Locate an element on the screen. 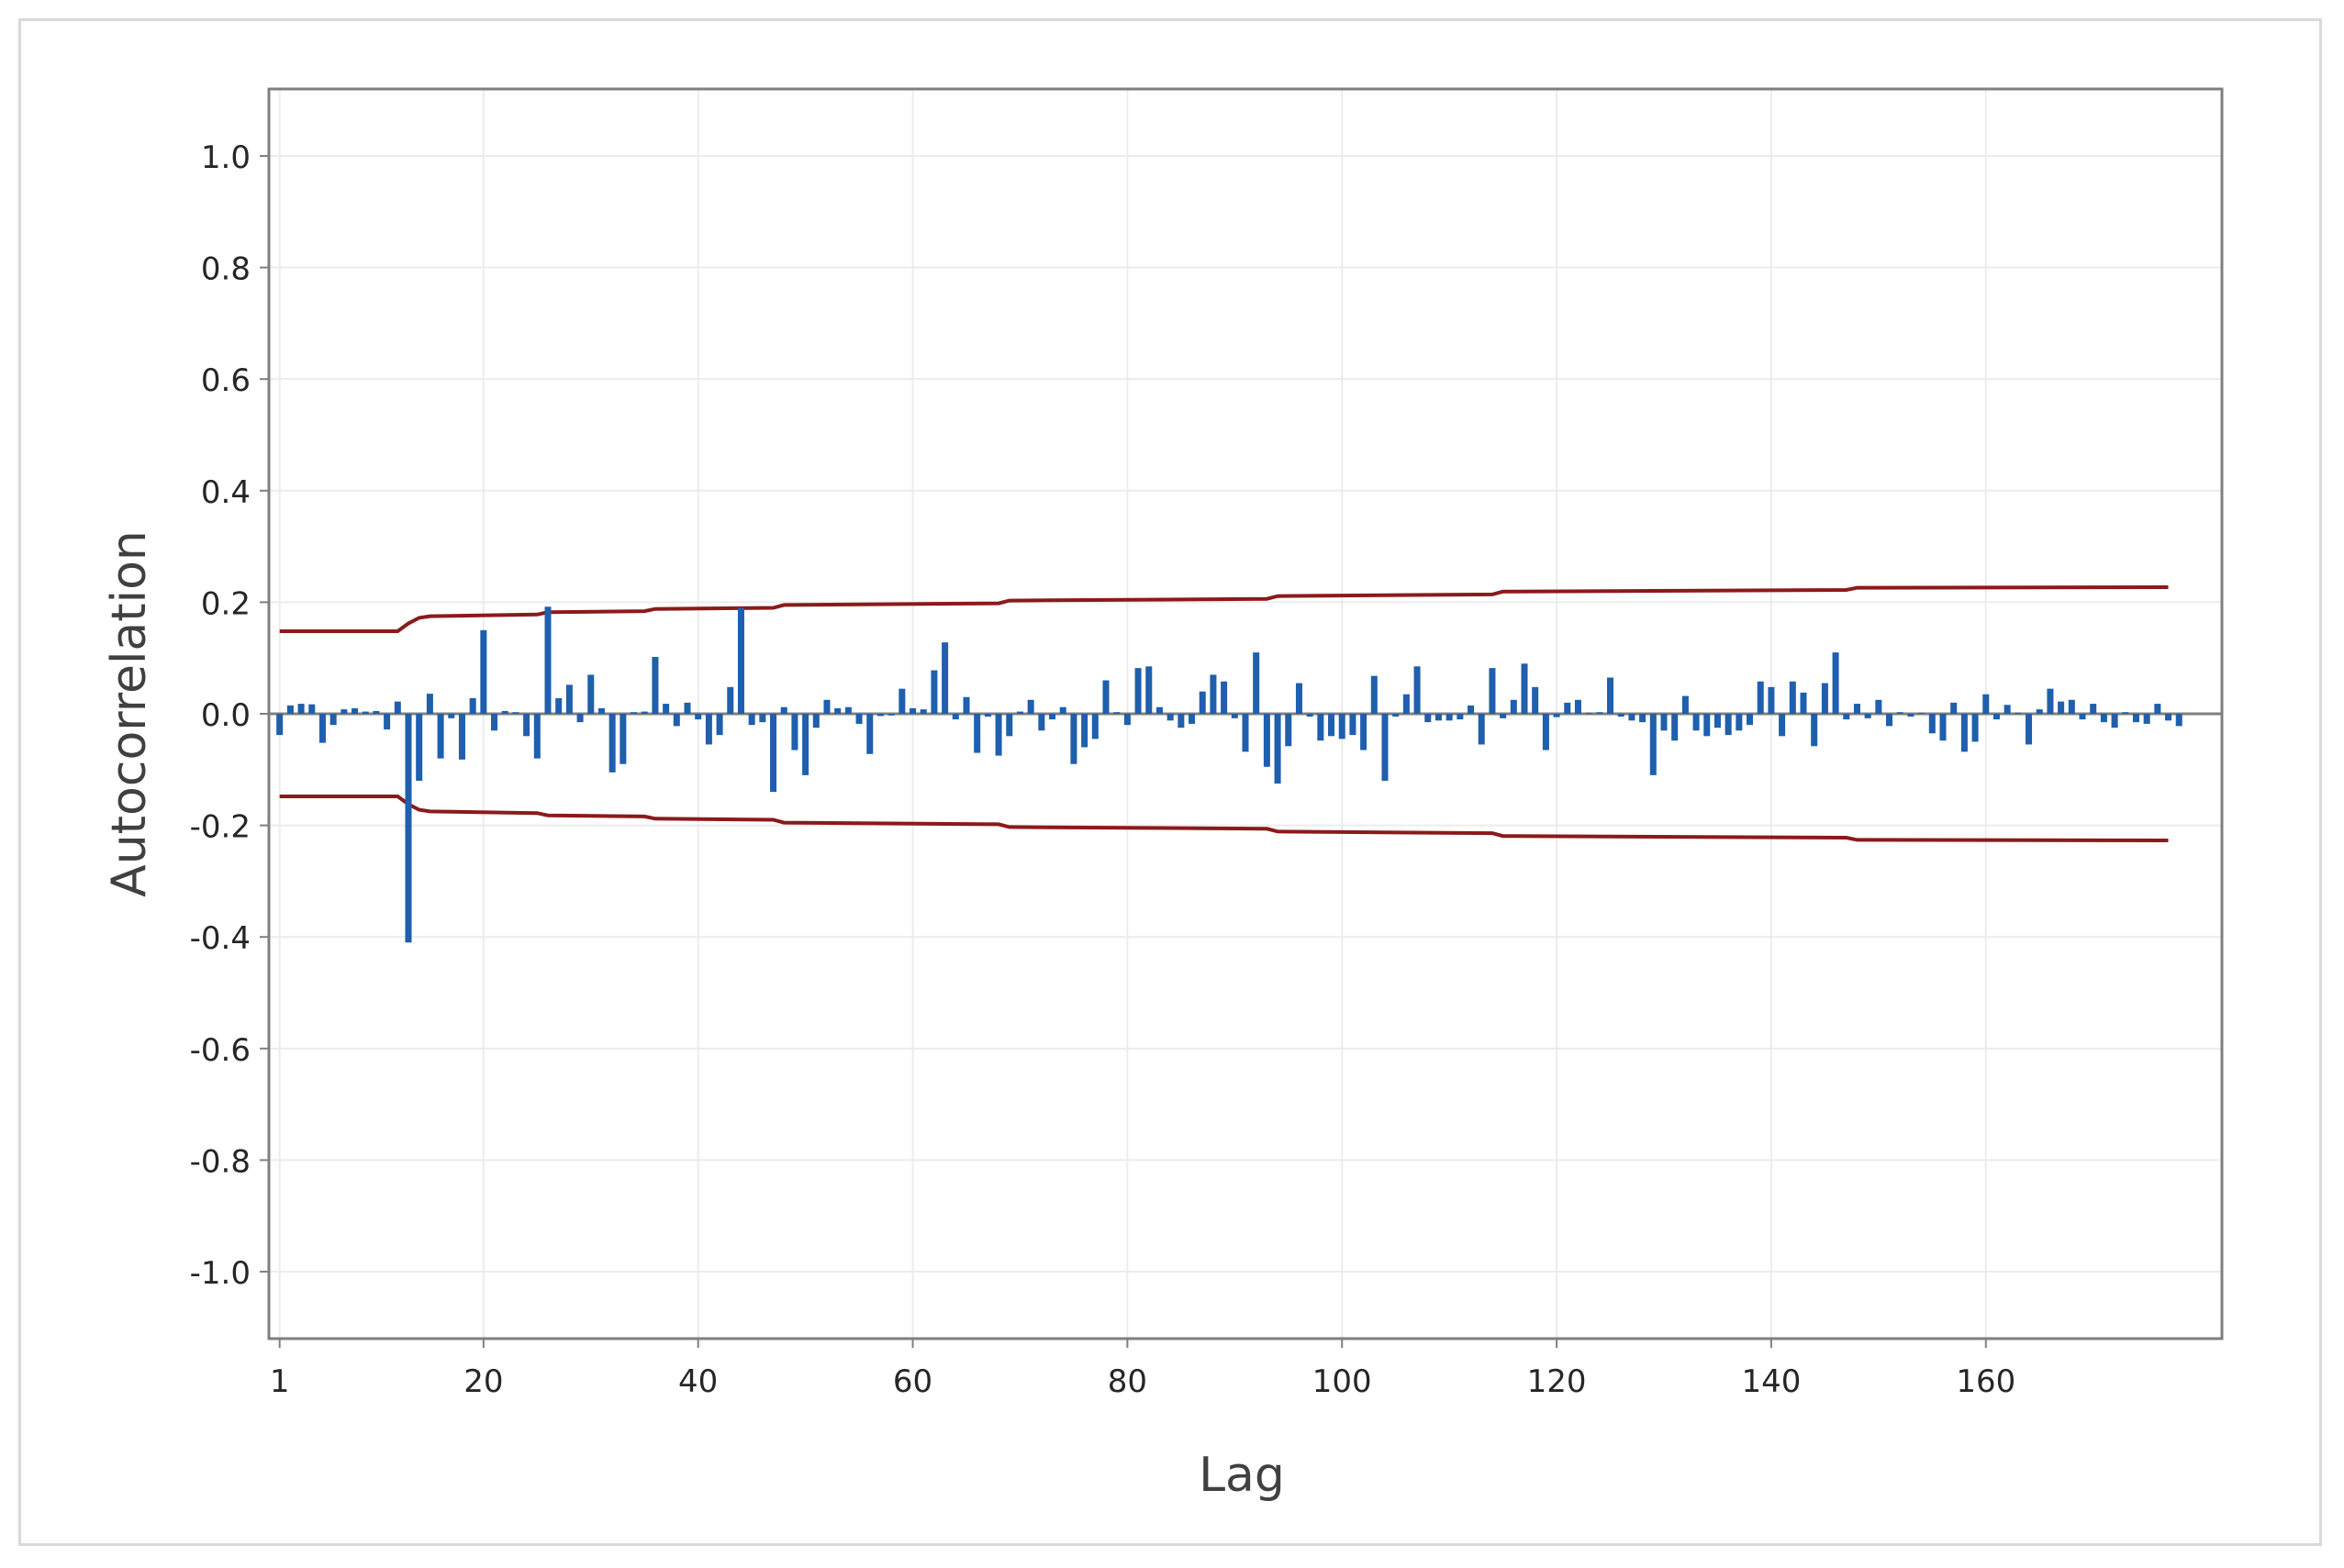 The height and width of the screenshot is (1568, 2344). significance-limits is located at coordinates (1224, 713).